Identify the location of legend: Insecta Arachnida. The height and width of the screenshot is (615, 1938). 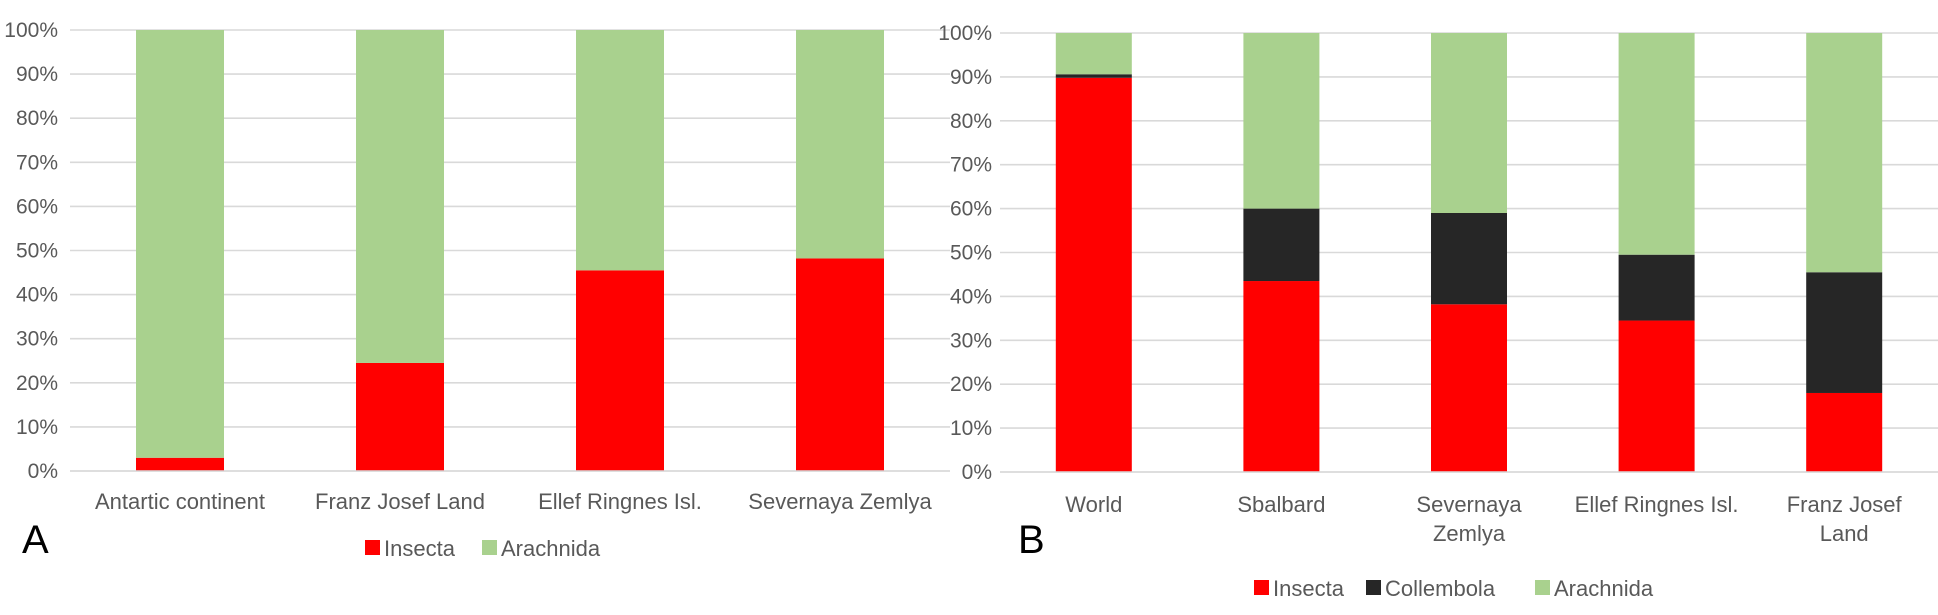
(483, 548).